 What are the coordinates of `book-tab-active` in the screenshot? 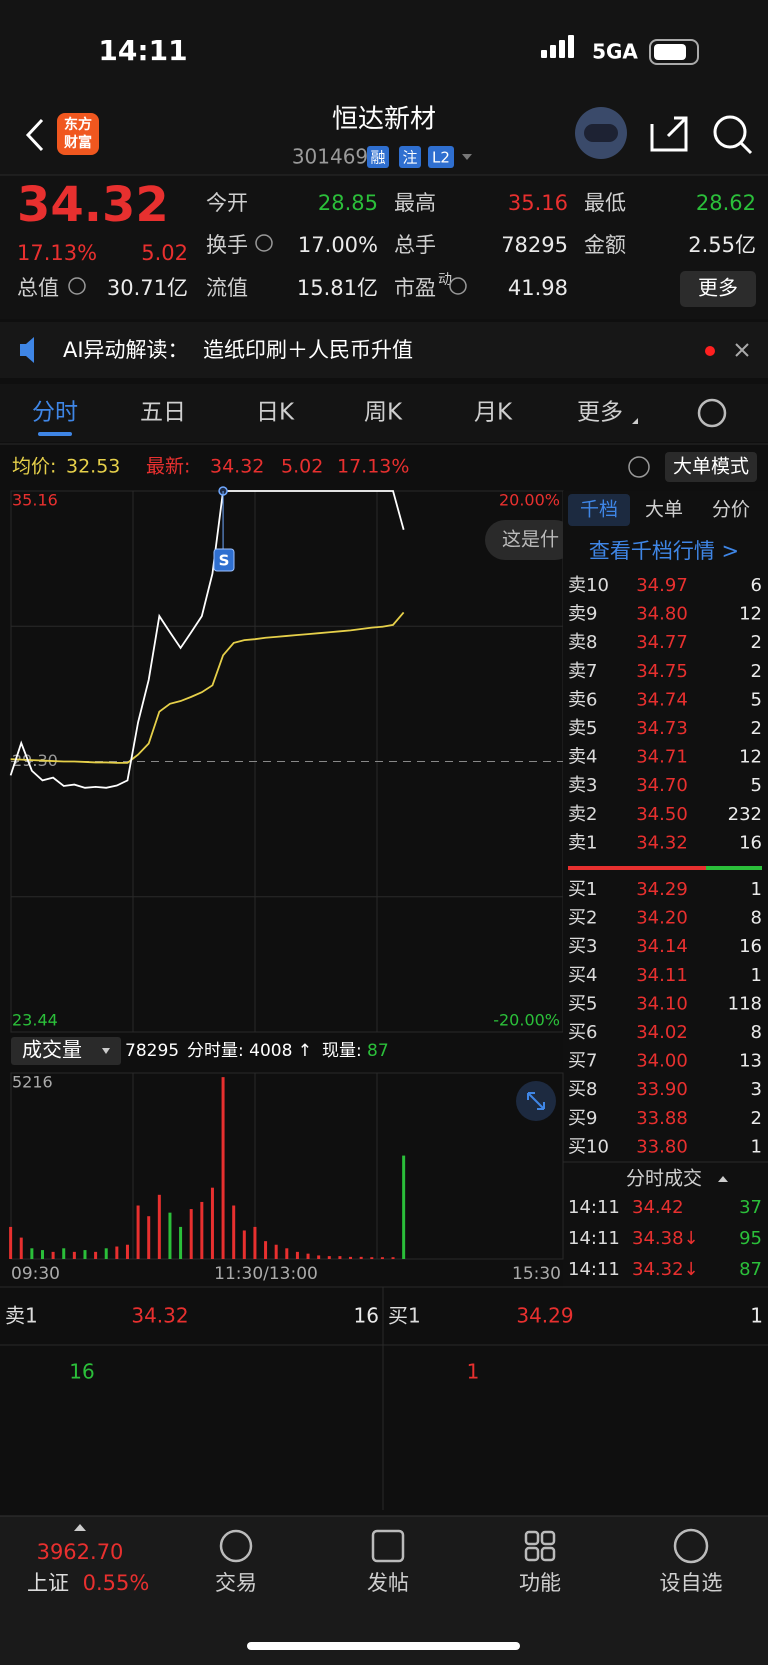 It's located at (599, 510).